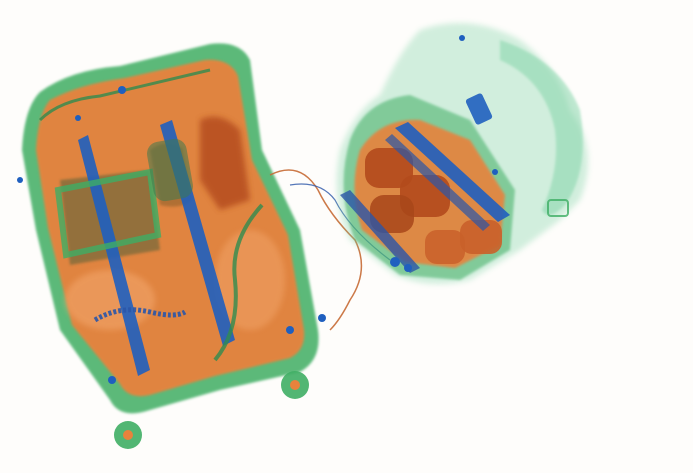 The height and width of the screenshot is (473, 693). I want to click on suitcase-wheel-1-hub, so click(295, 385).